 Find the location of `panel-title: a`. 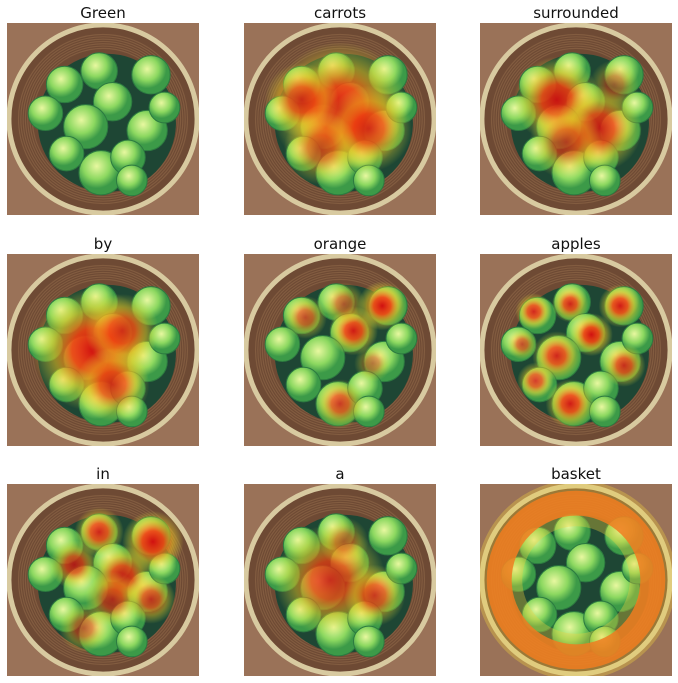

panel-title: a is located at coordinates (340, 474).